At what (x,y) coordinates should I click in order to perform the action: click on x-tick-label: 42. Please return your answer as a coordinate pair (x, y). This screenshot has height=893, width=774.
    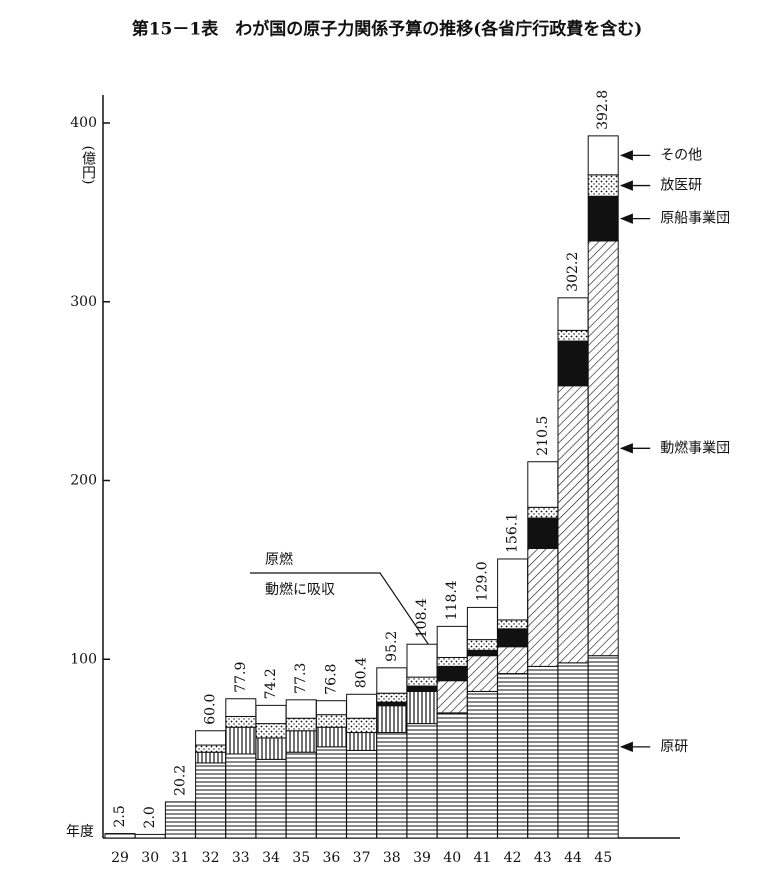
    Looking at the image, I should click on (513, 858).